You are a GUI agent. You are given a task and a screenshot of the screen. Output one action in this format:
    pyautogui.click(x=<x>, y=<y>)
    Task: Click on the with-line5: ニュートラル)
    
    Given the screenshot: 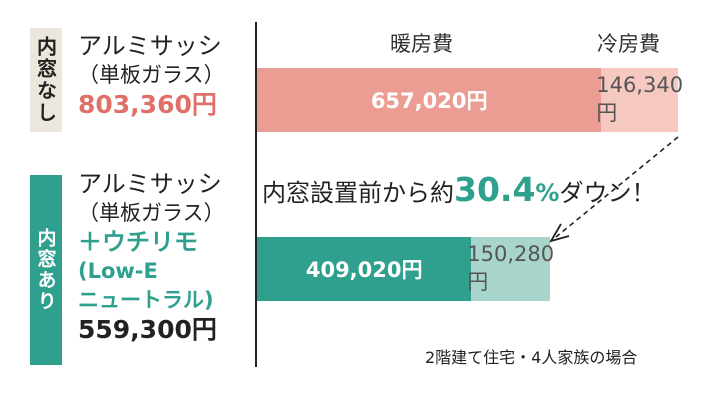 What is the action you would take?
    pyautogui.click(x=146, y=300)
    